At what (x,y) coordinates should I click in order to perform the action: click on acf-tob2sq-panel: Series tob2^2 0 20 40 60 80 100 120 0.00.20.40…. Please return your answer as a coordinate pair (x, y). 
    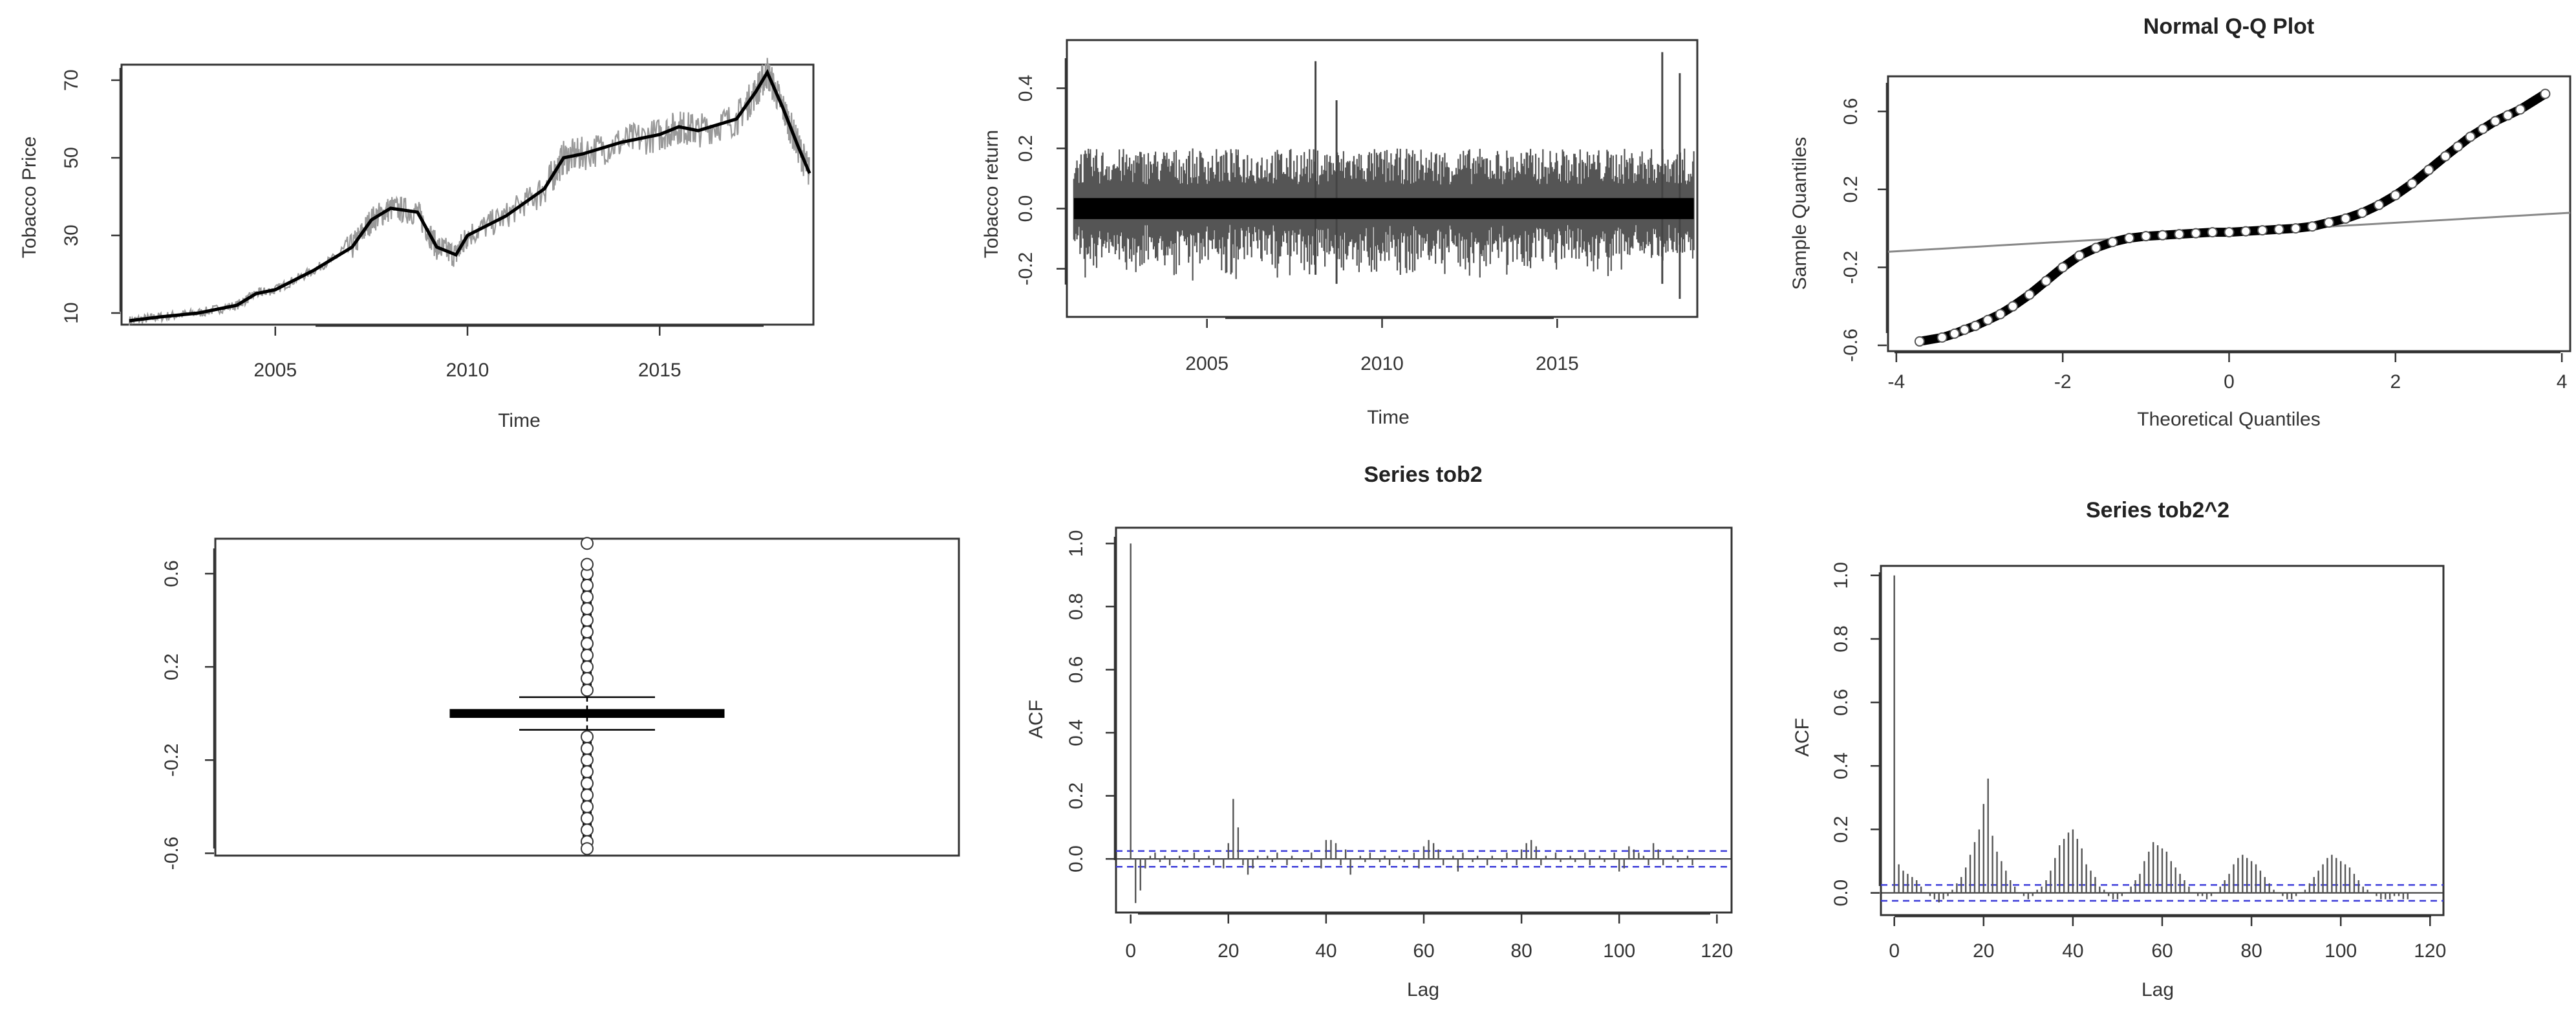
    Looking at the image, I should click on (2119, 749).